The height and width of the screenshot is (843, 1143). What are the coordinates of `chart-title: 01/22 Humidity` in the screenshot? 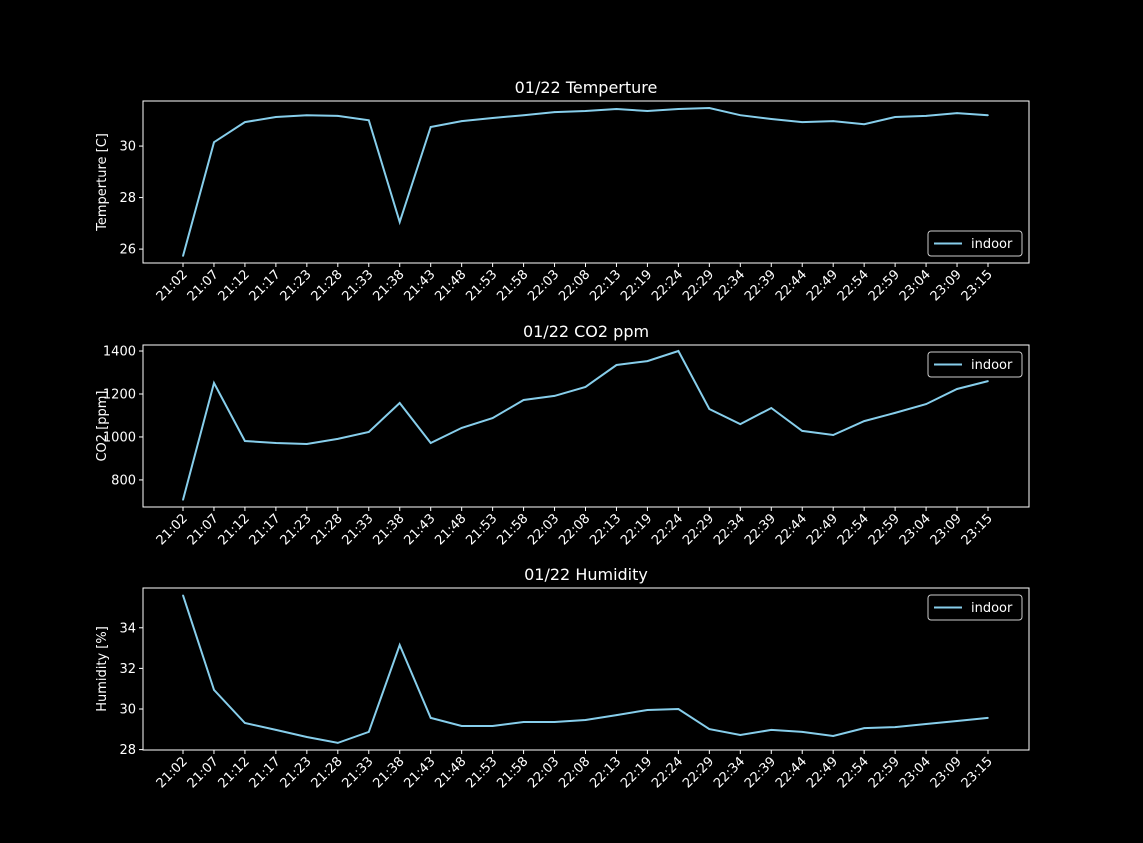 It's located at (586, 574).